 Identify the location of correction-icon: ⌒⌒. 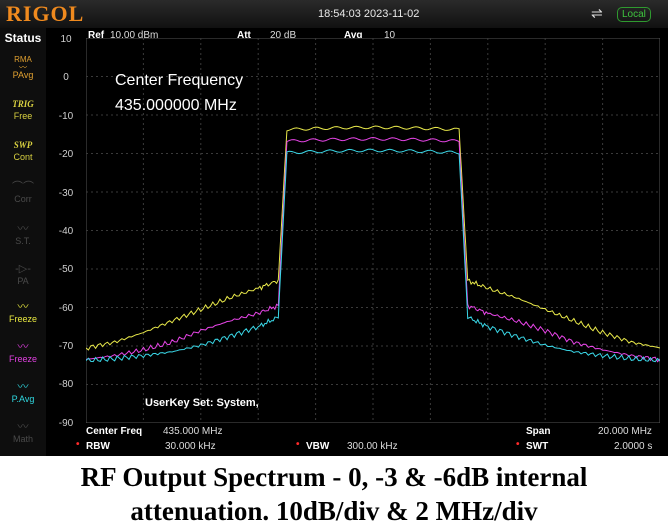
(23, 187).